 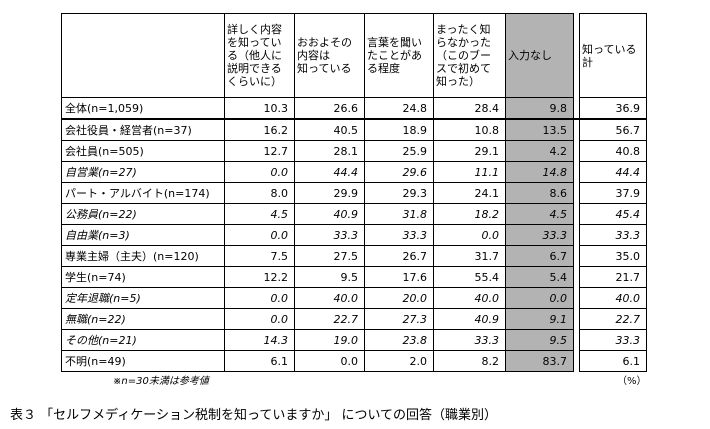 I want to click on table-row: 自営業(n=27) 0.0 44.4 29.6 11.1 14.8 44.4, so click(x=354, y=172).